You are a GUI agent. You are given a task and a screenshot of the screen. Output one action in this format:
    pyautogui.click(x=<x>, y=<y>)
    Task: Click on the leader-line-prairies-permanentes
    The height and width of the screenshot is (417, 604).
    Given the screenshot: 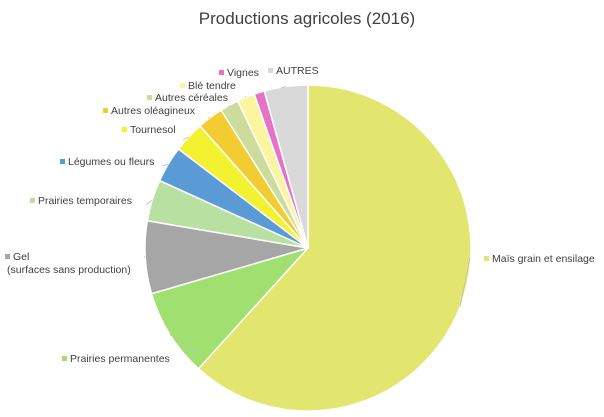 What is the action you would take?
    pyautogui.click(x=182, y=343)
    